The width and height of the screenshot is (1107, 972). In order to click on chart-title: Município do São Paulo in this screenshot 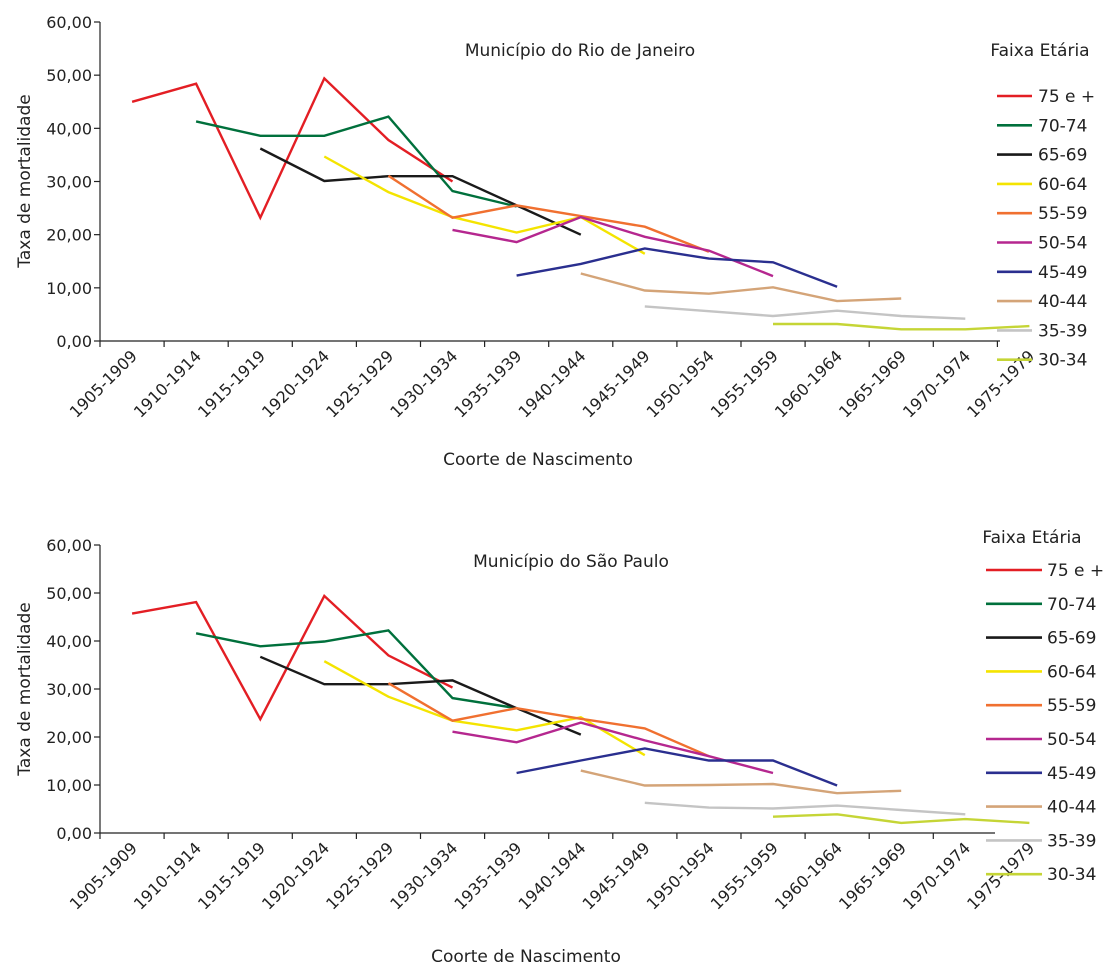, I will do `click(571, 562)`.